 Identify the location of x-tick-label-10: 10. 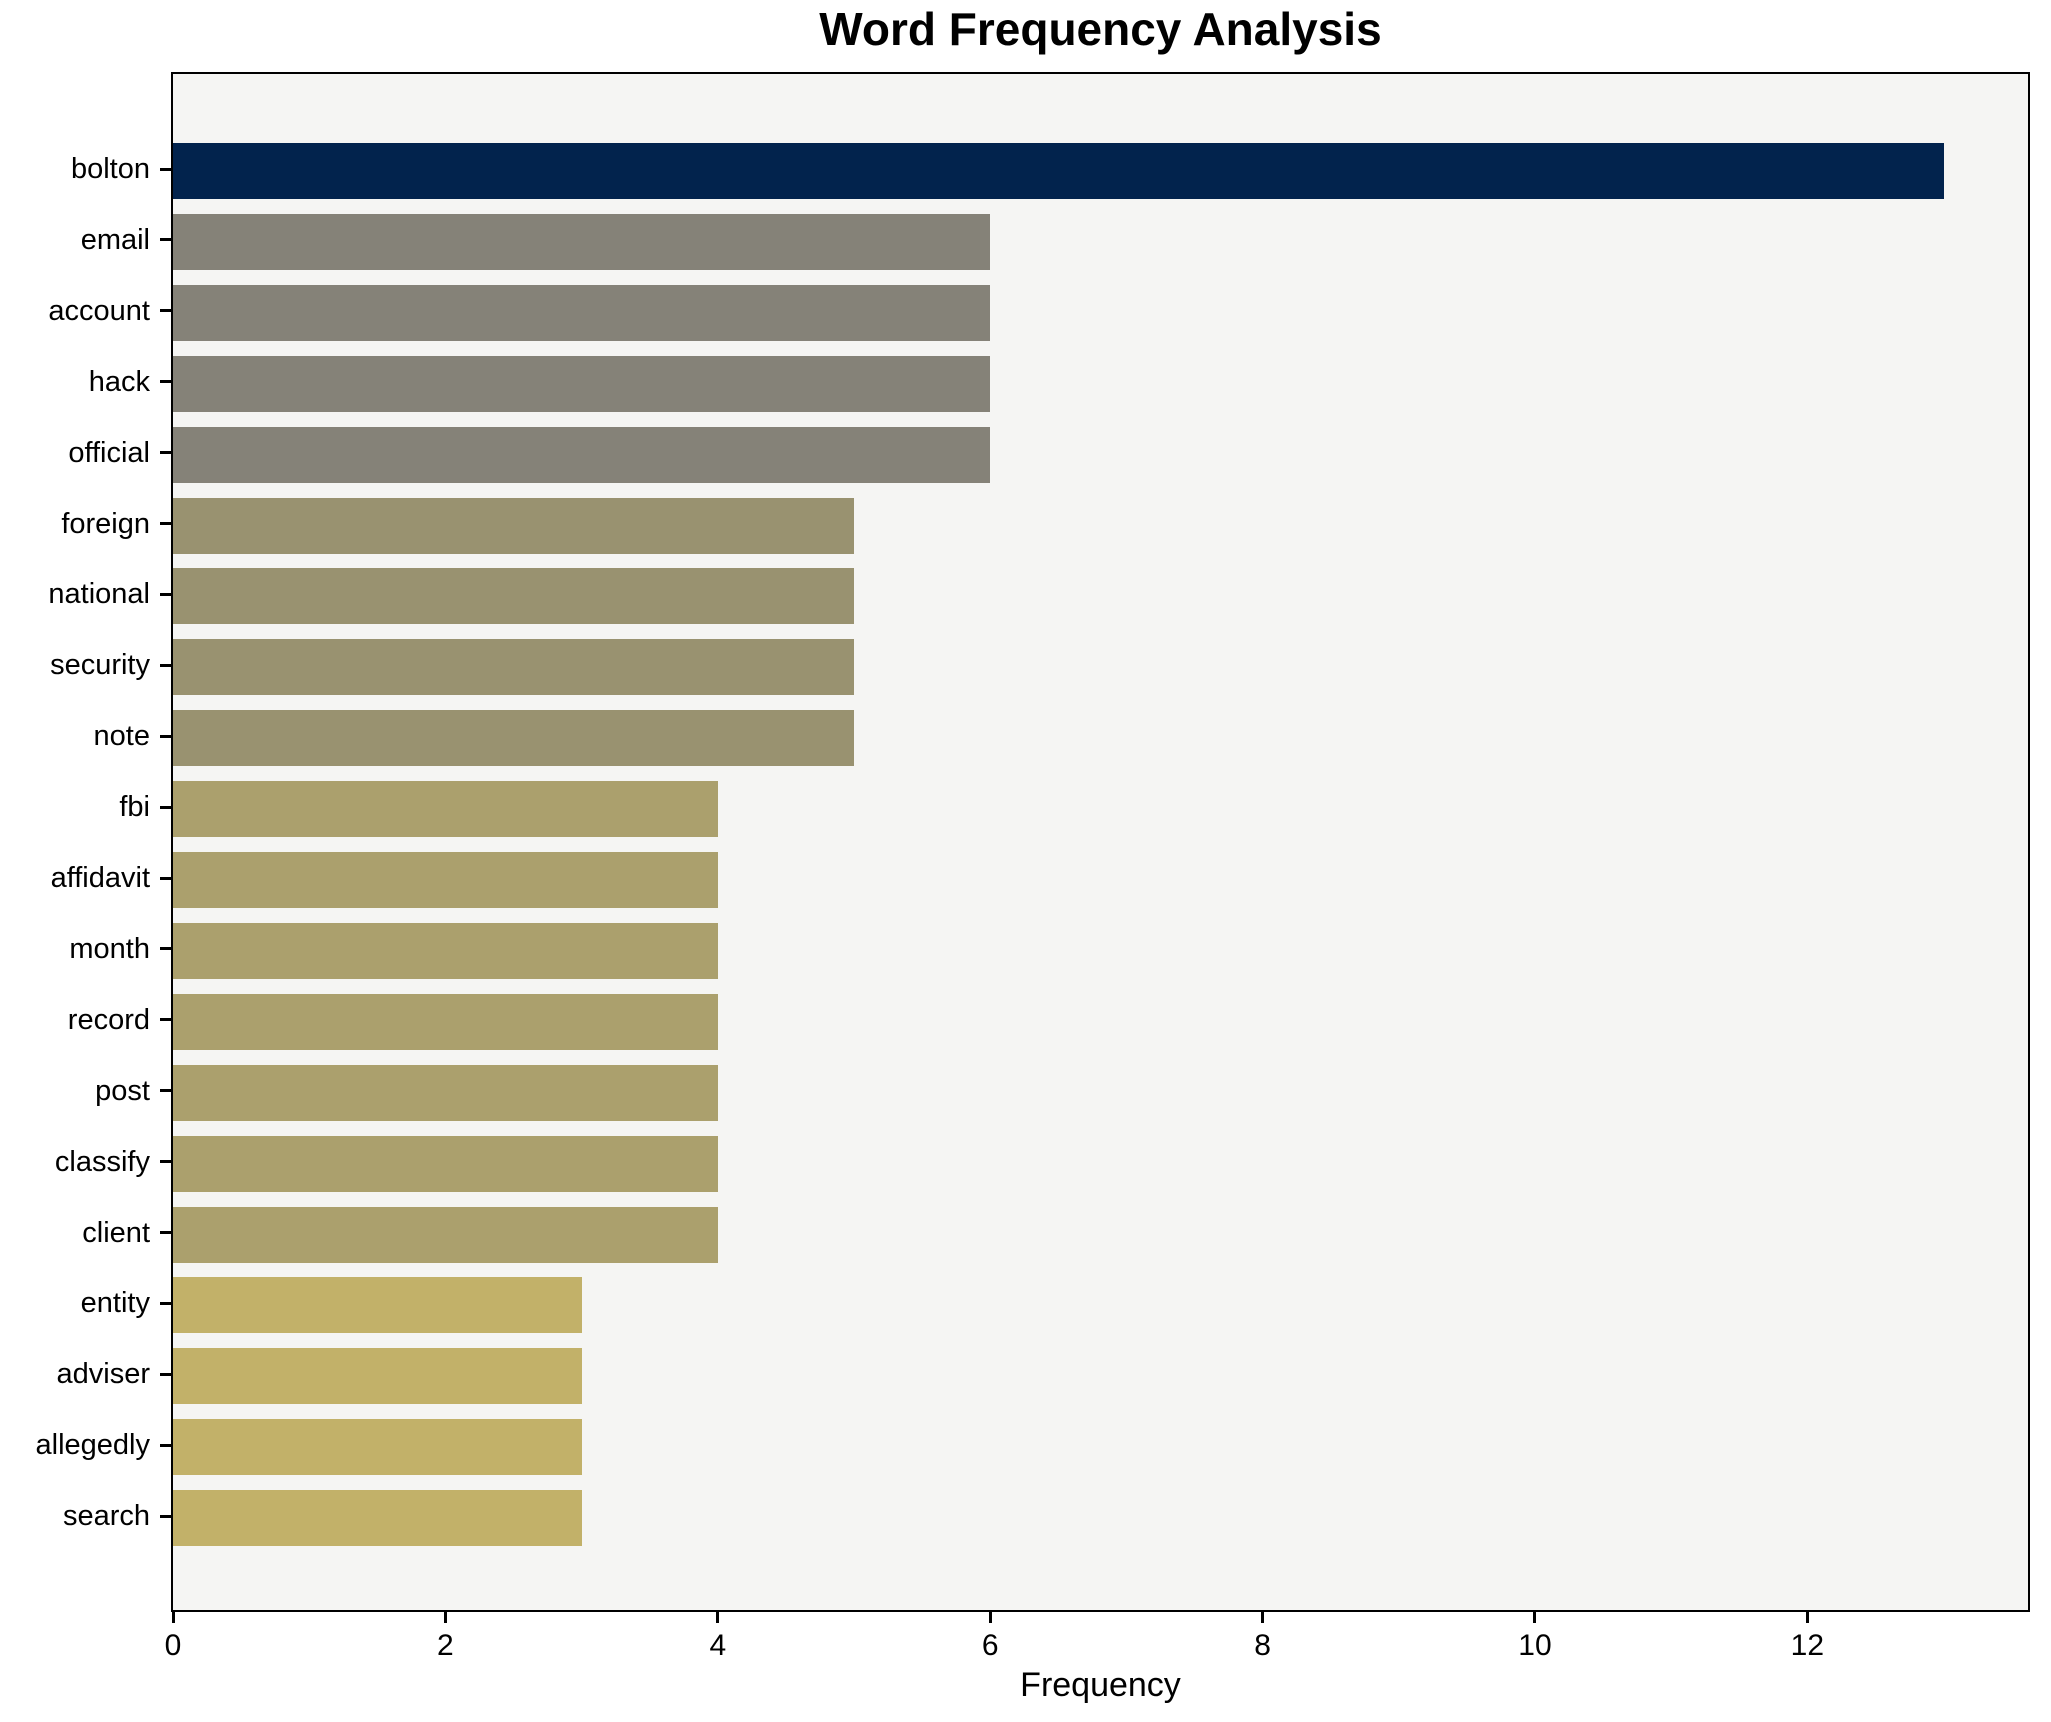
(1535, 1645).